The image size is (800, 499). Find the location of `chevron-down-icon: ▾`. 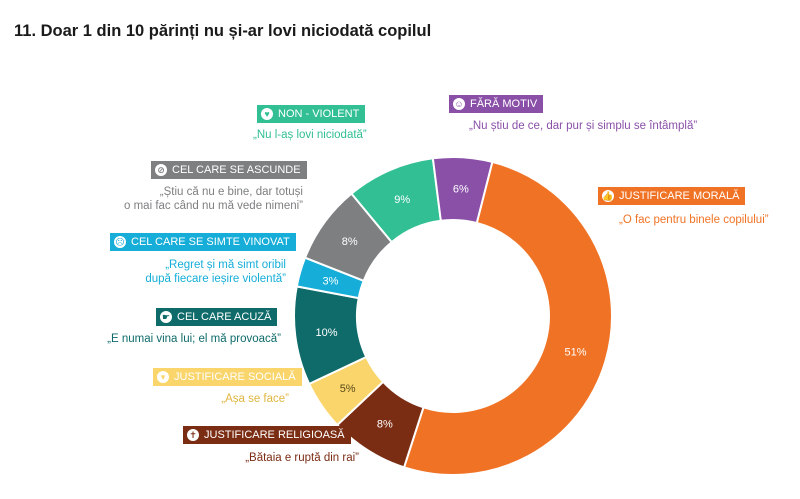

chevron-down-icon: ▾ is located at coordinates (163, 377).